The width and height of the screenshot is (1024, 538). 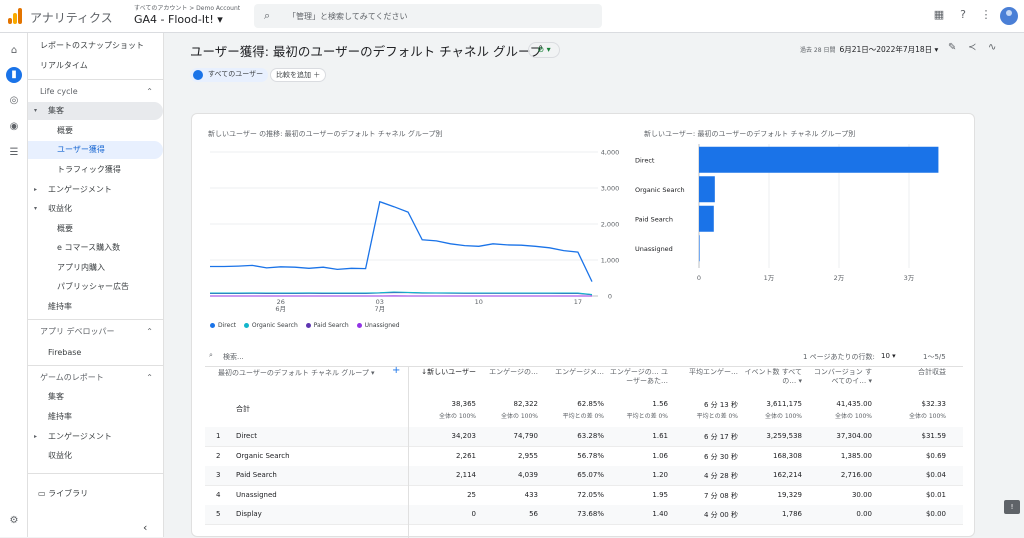 I want to click on row-index: 5, so click(x=218, y=514).